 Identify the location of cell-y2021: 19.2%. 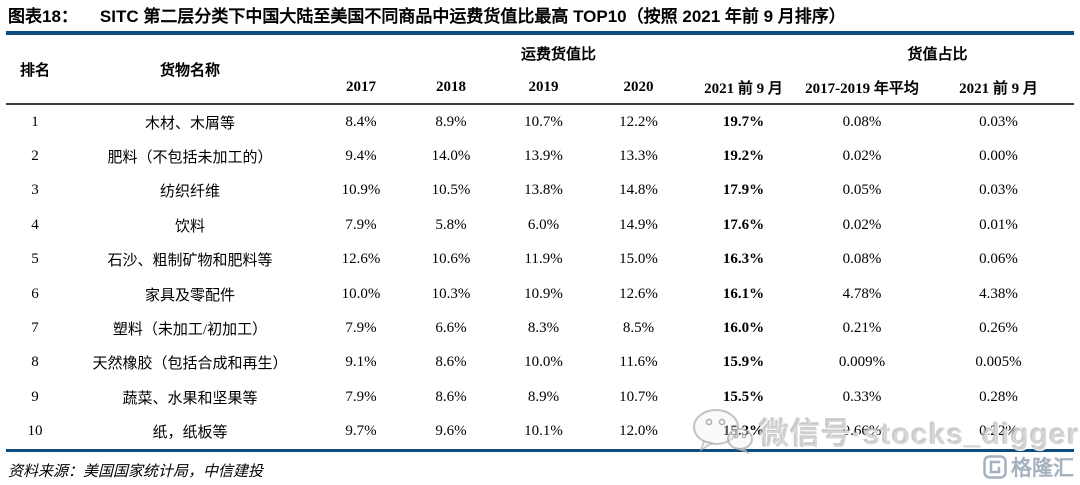
(743, 156).